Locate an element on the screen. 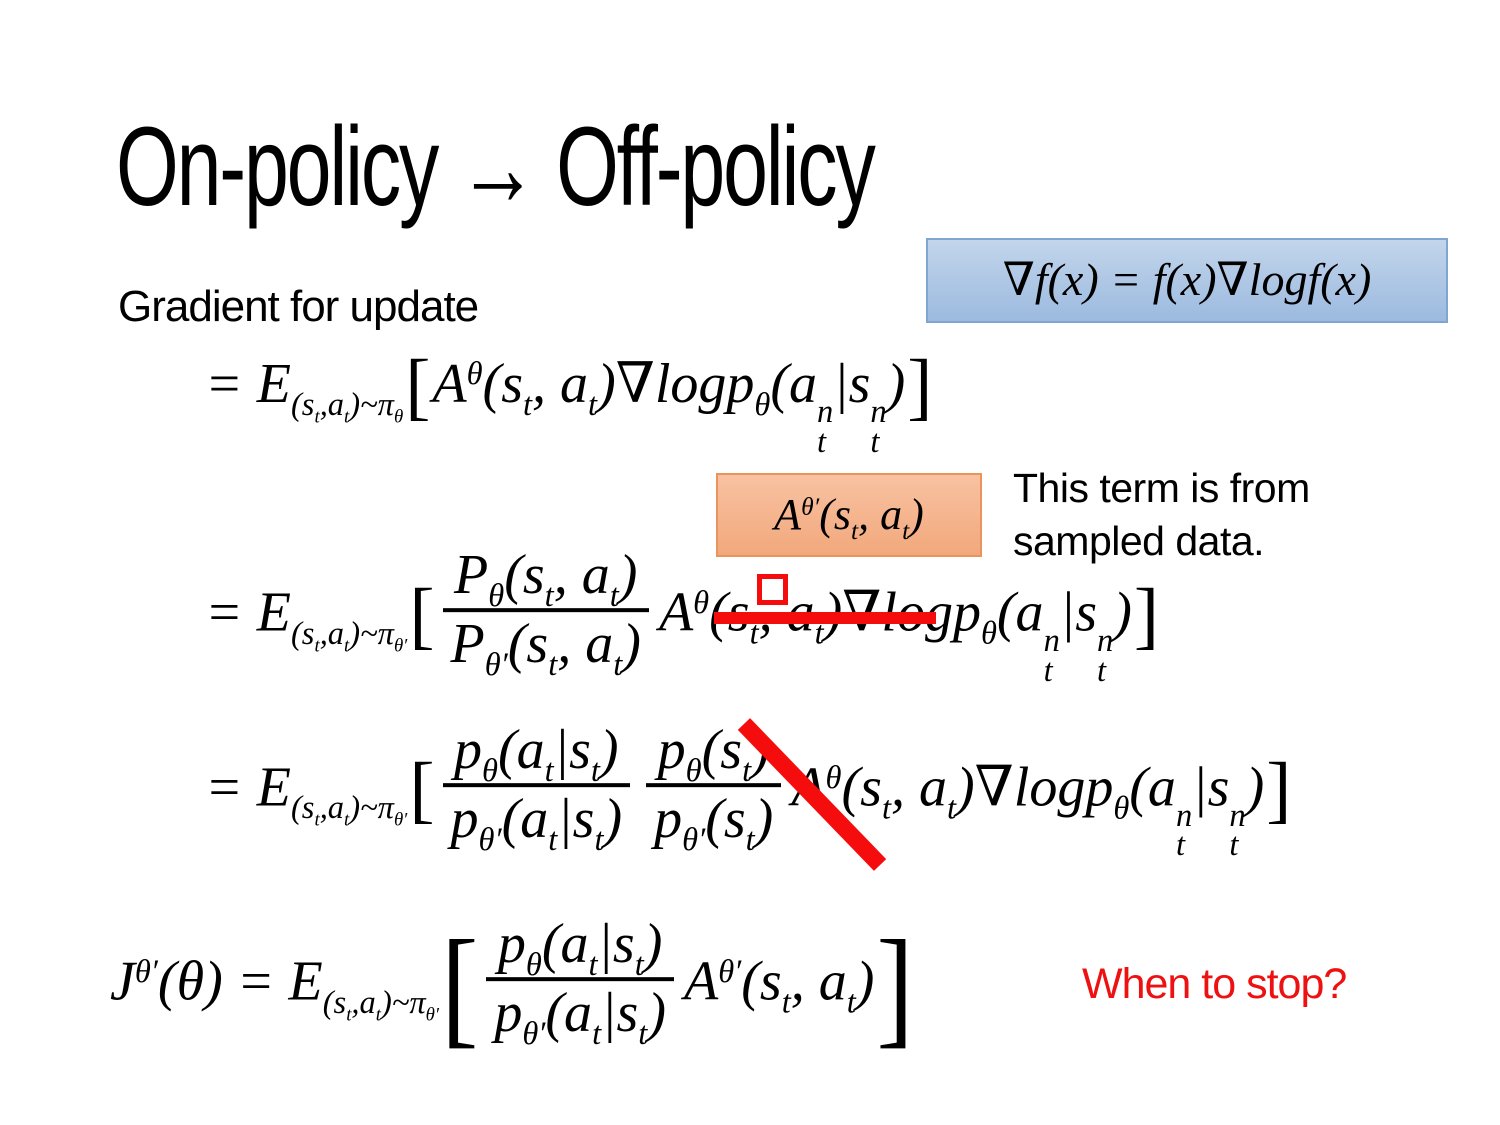  advantage-term-box: Aθ′(st, at) is located at coordinates (849, 515).